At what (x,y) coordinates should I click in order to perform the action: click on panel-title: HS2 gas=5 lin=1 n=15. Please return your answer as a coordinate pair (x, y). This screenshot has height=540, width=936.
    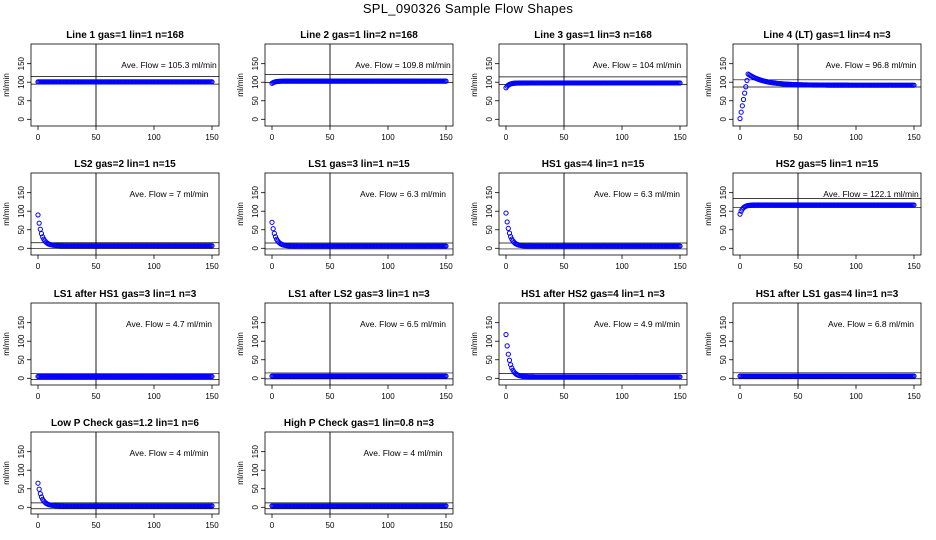
    Looking at the image, I should click on (827, 164).